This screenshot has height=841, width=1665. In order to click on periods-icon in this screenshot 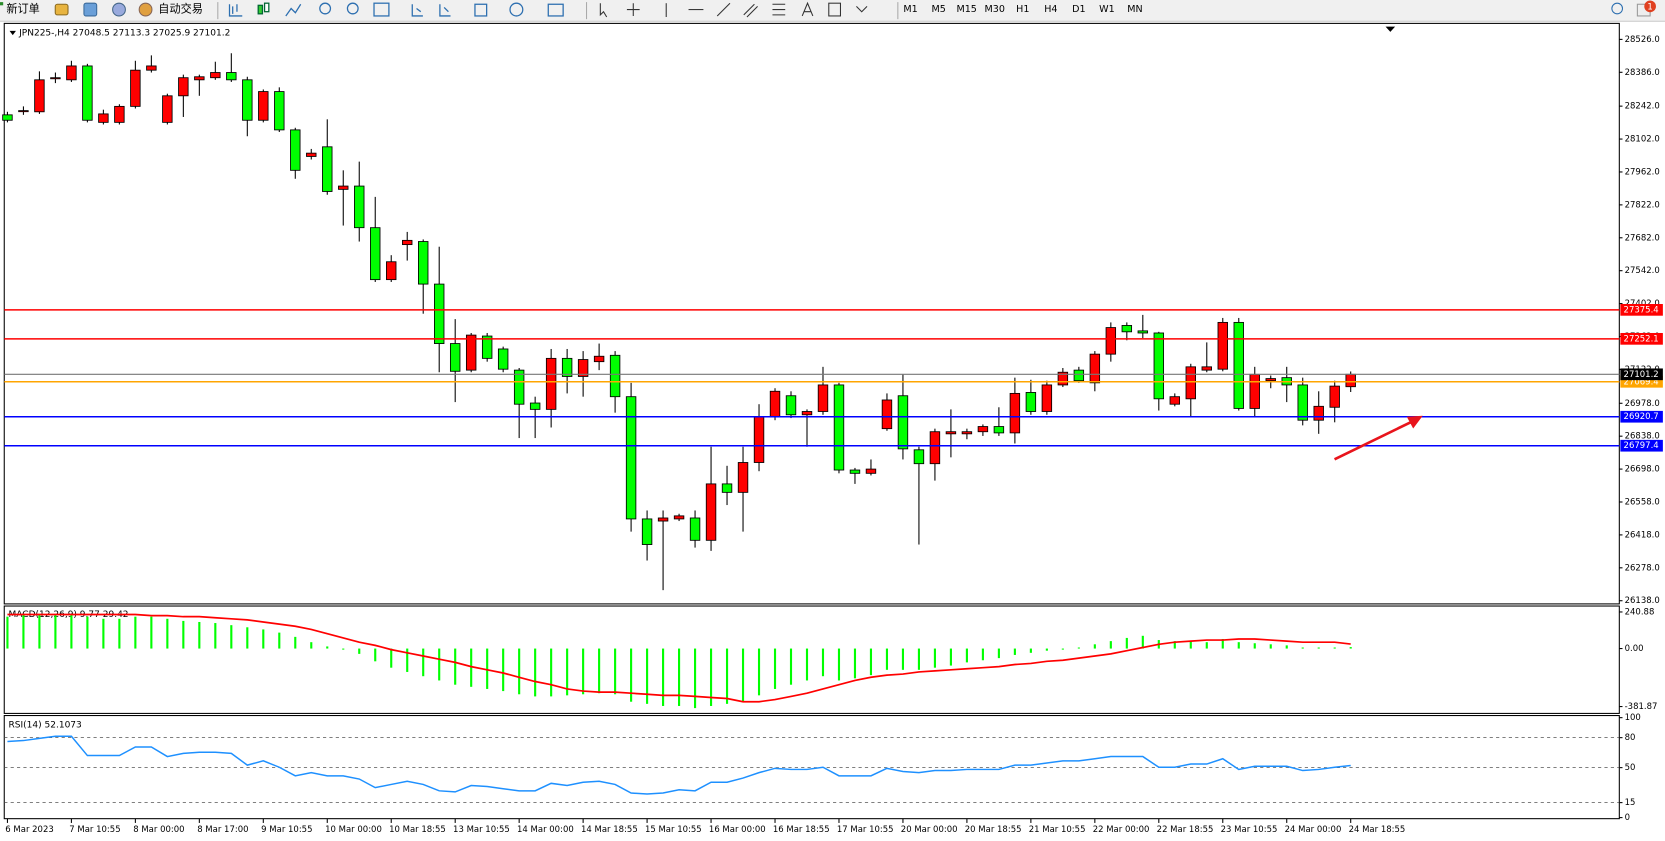, I will do `click(516, 9)`.